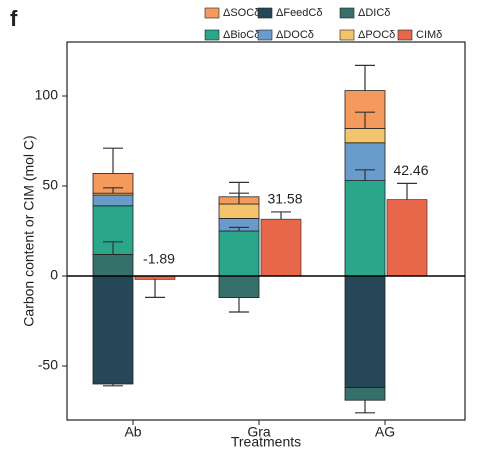 The height and width of the screenshot is (464, 500). What do you see at coordinates (429, 35) in the screenshot?
I see `legend-label: CIMδ` at bounding box center [429, 35].